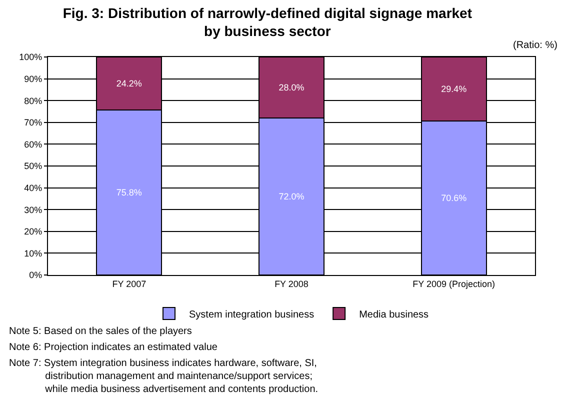 This screenshot has width=569, height=397. What do you see at coordinates (33, 209) in the screenshot?
I see `y-tick-label: 30%` at bounding box center [33, 209].